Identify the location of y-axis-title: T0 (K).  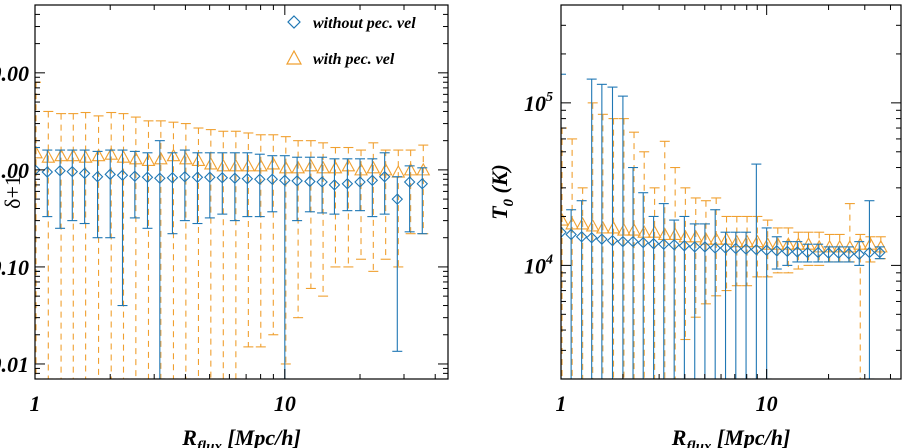
(502, 192).